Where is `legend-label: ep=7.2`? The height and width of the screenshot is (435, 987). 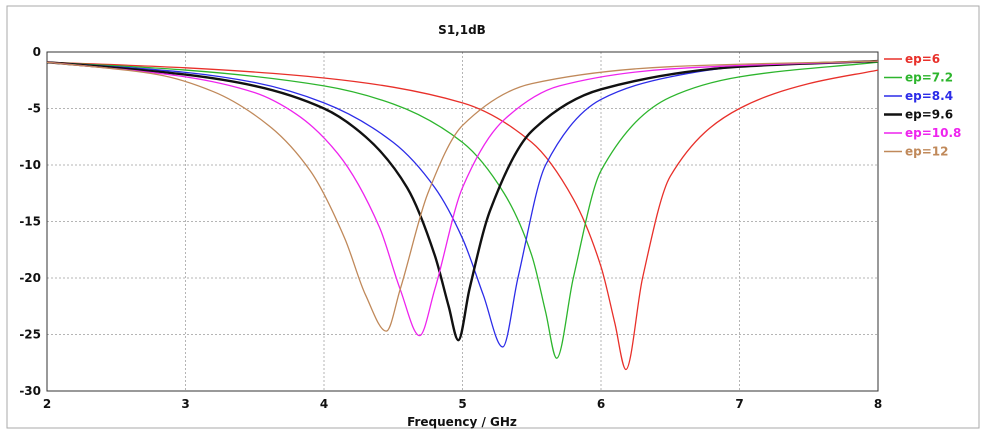
legend-label: ep=7.2 is located at coordinates (929, 78).